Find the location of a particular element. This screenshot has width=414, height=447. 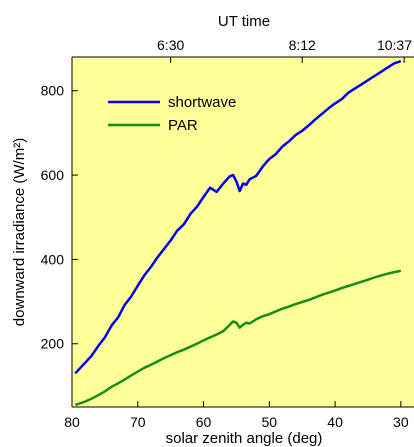

x-tick-label: 50 is located at coordinates (270, 422).